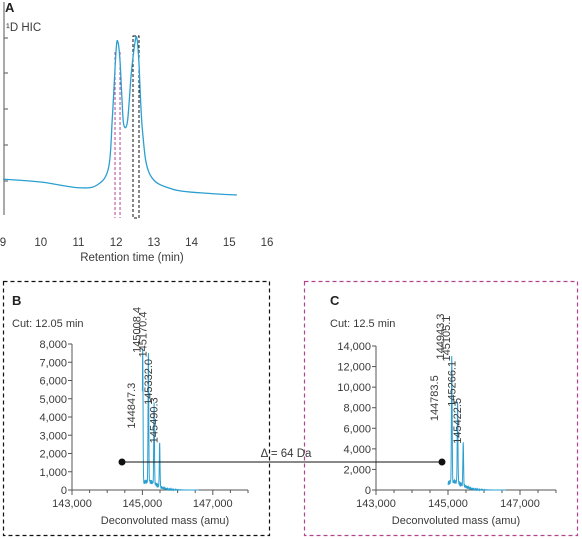 The height and width of the screenshot is (539, 582). What do you see at coordinates (447, 339) in the screenshot?
I see `peak-label: 145105.1` at bounding box center [447, 339].